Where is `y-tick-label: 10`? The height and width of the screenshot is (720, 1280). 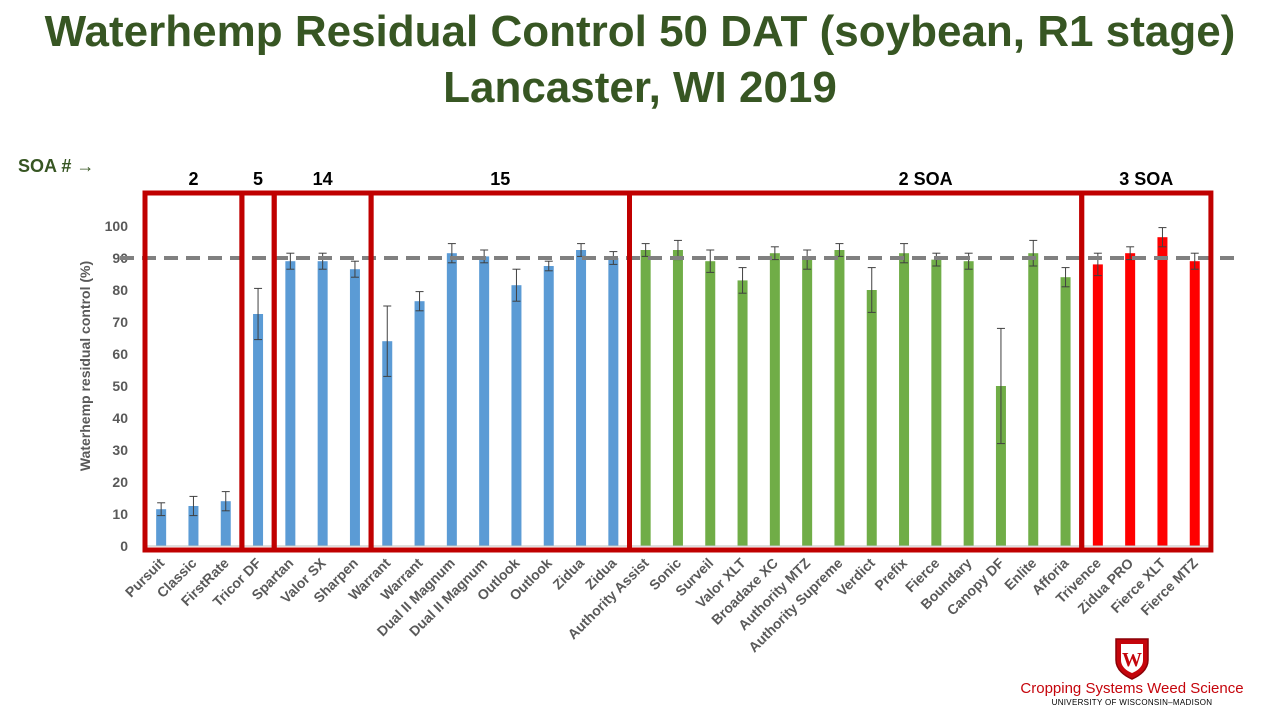
y-tick-label: 10 is located at coordinates (120, 514).